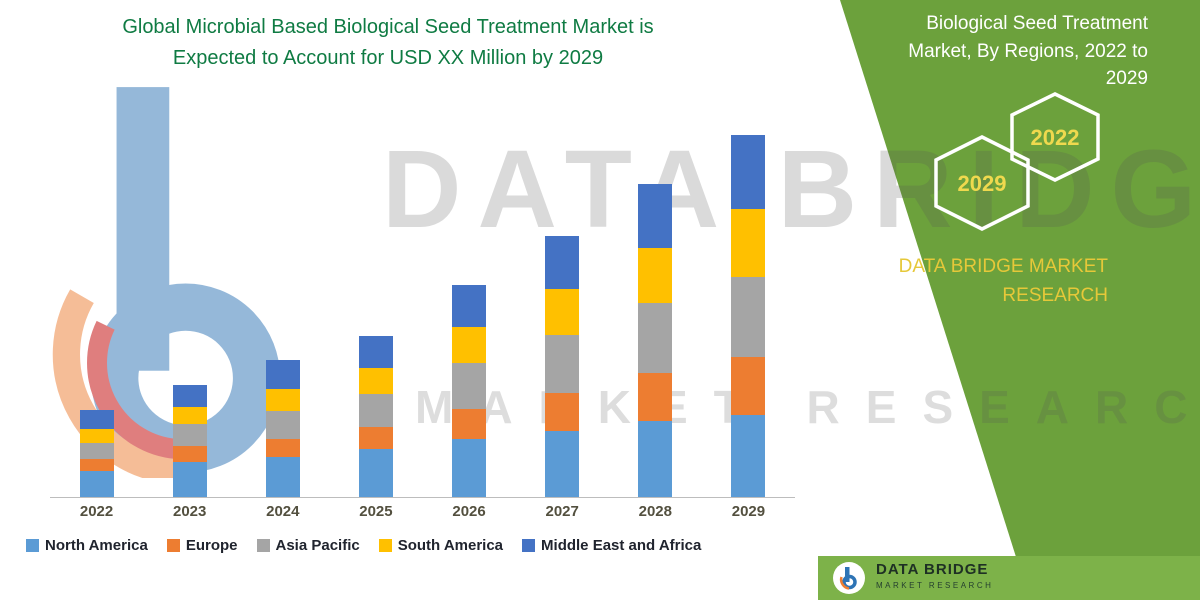 The height and width of the screenshot is (600, 1200). Describe the element at coordinates (190, 511) in the screenshot. I see `x-axis-label: 2023` at that location.